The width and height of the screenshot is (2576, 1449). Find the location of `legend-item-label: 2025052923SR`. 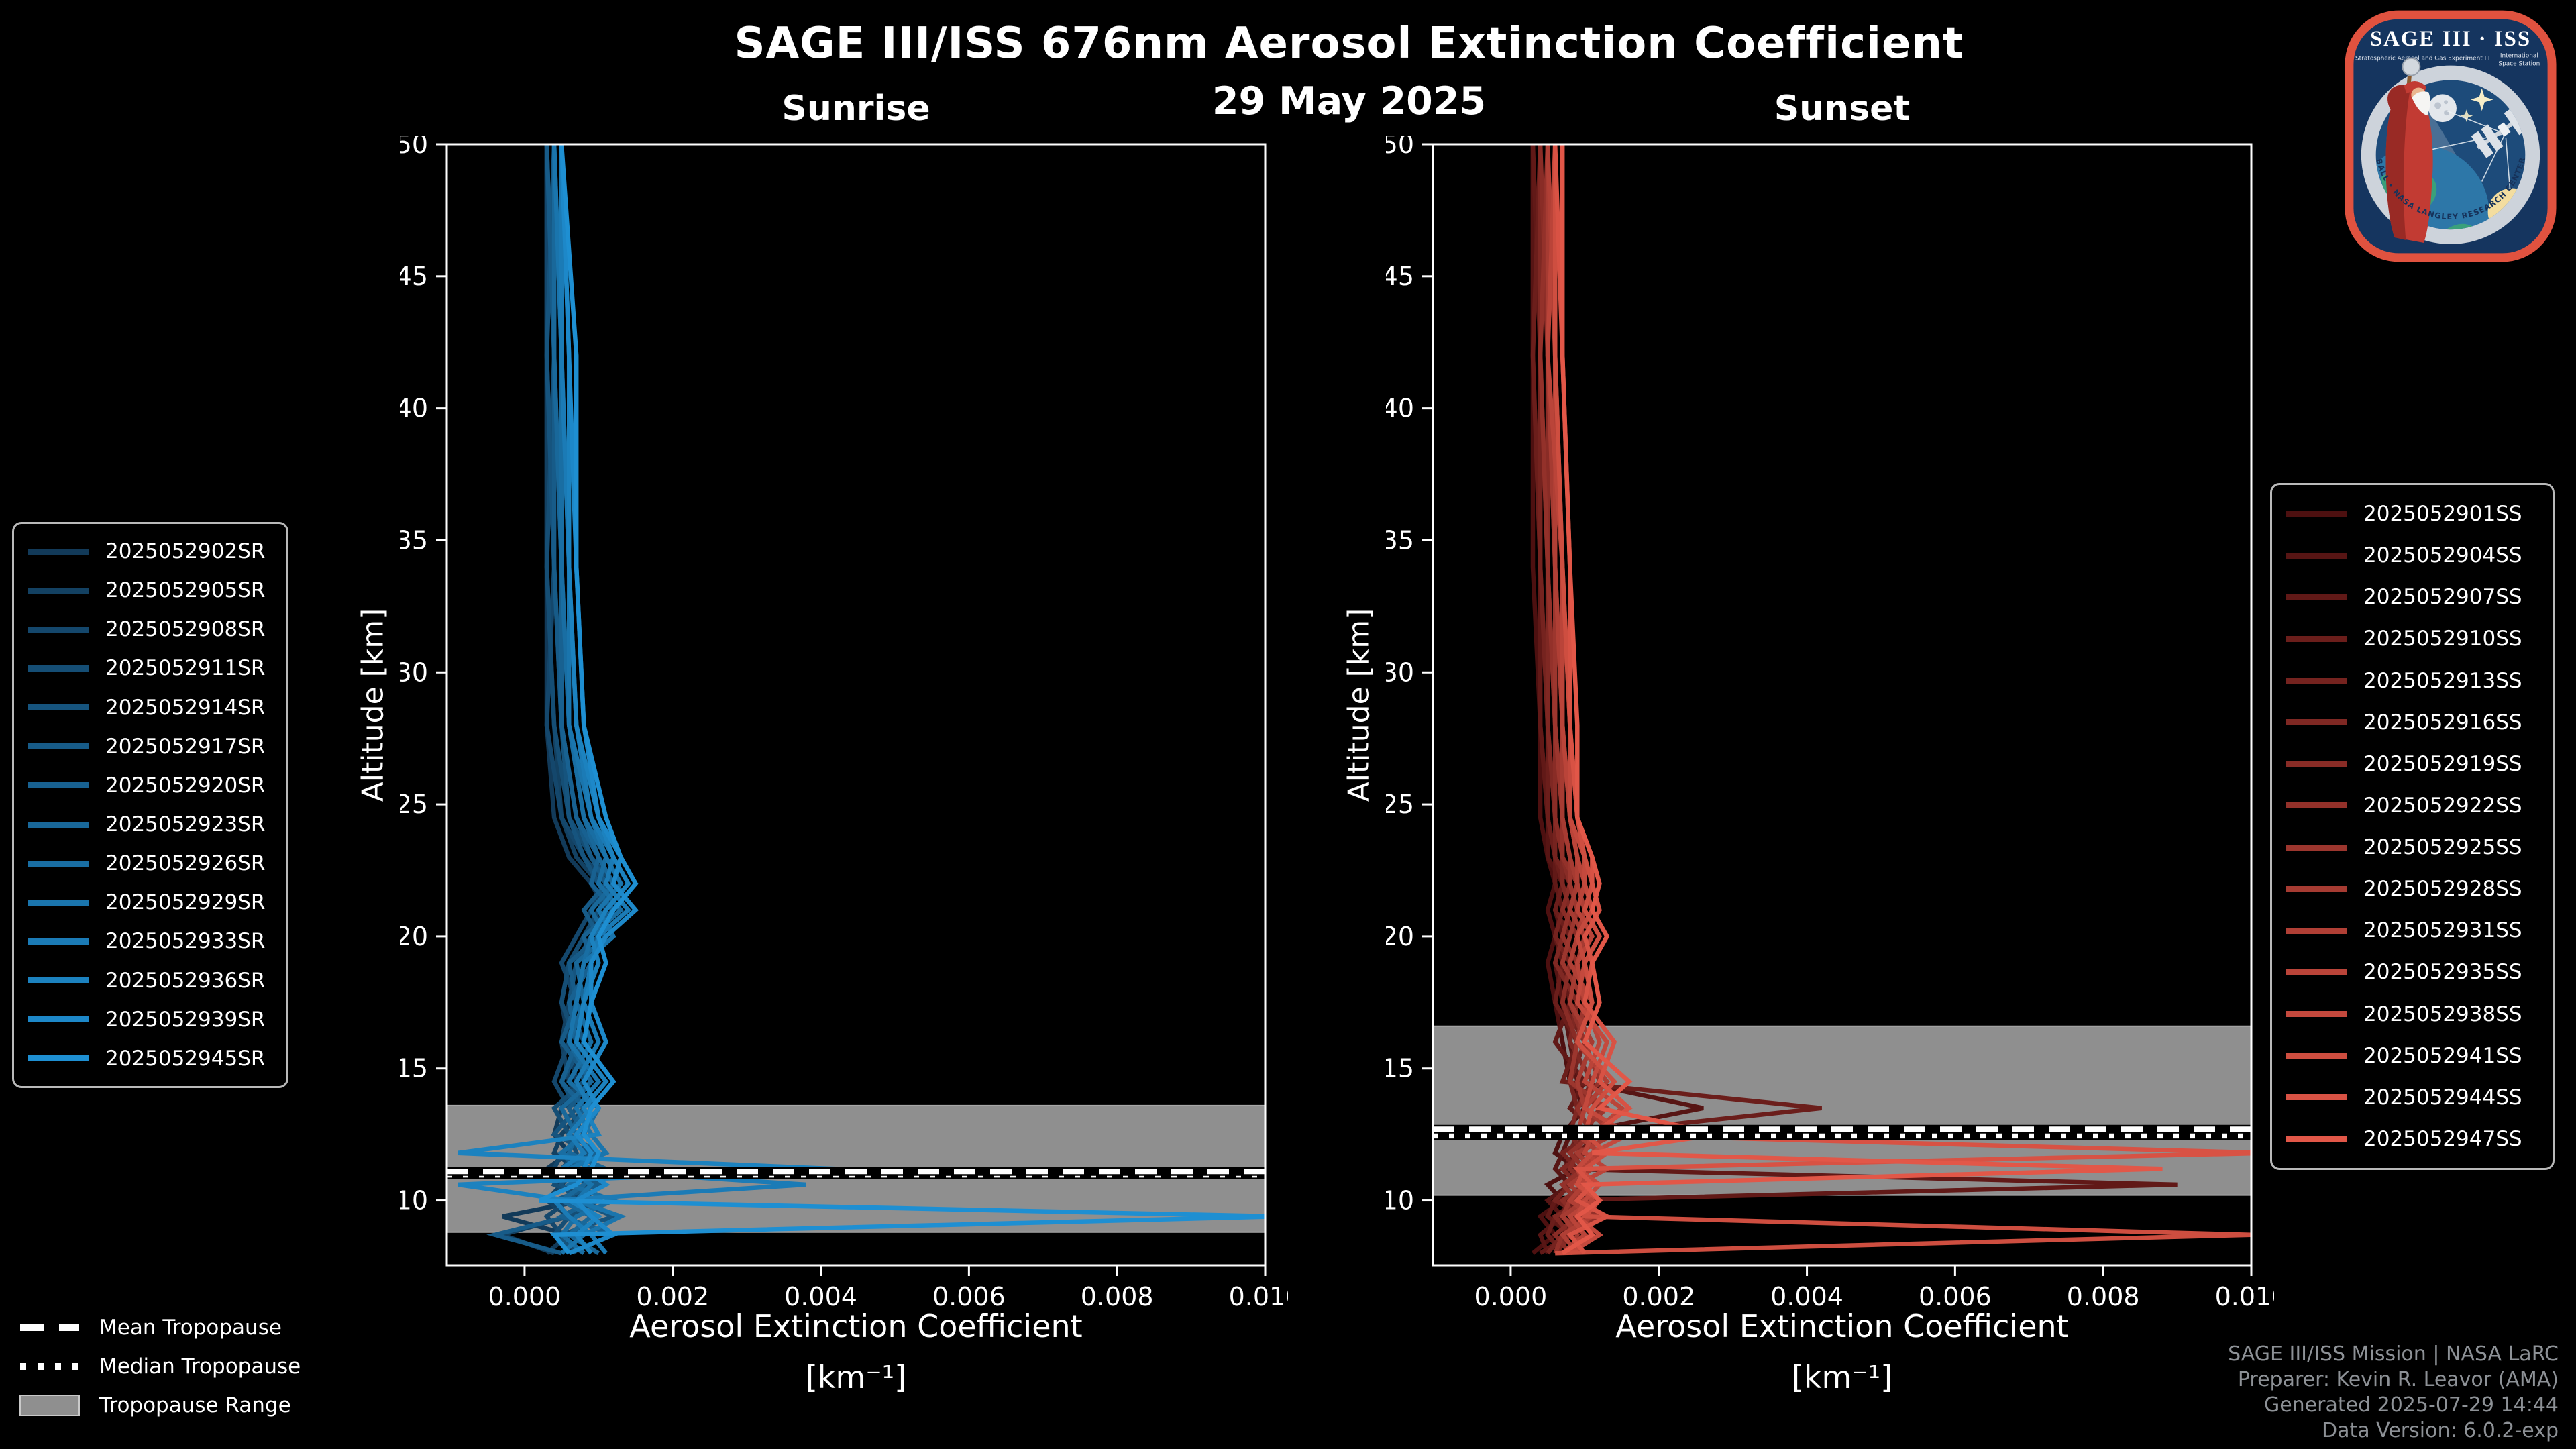

legend-item-label: 2025052923SR is located at coordinates (185, 824).